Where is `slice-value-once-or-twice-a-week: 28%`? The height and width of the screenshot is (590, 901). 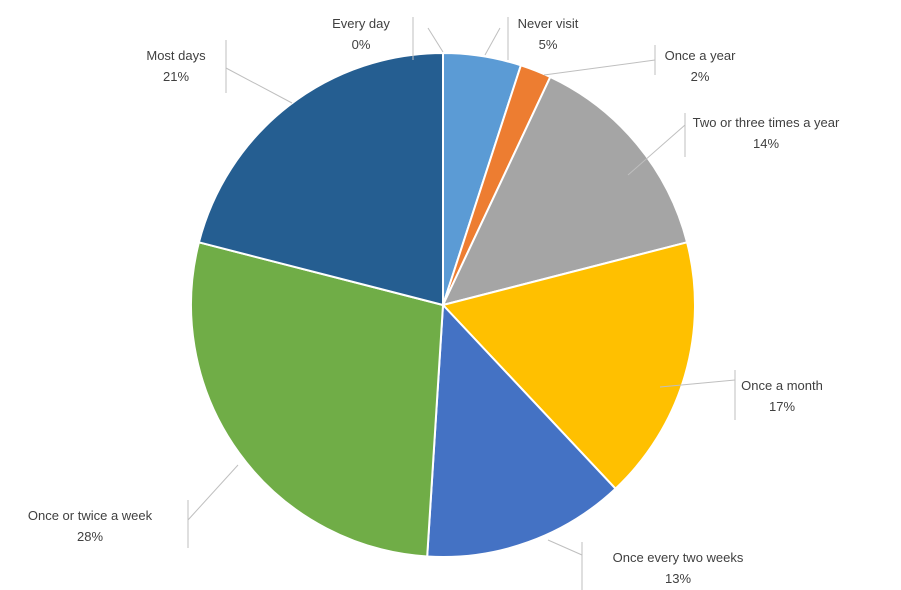
slice-value-once-or-twice-a-week: 28% is located at coordinates (90, 536).